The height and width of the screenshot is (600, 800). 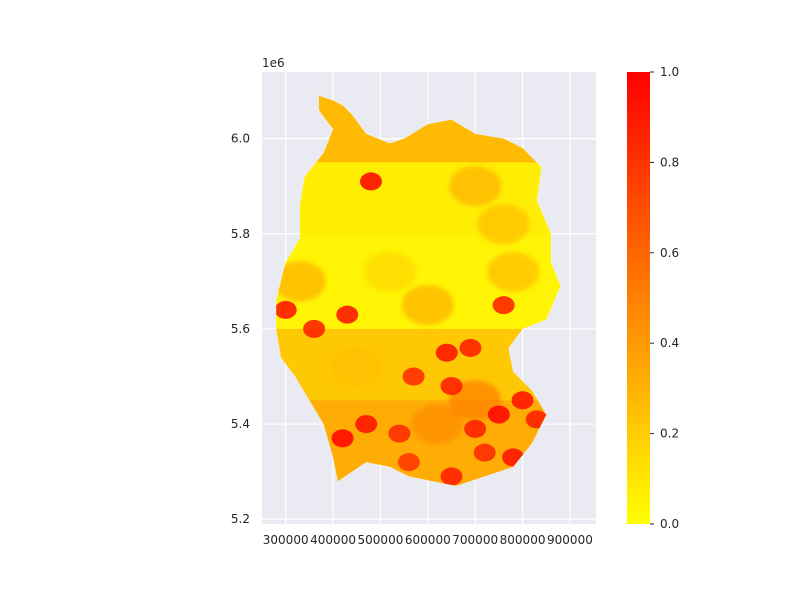 I want to click on y-tick-label: 5.8, so click(x=240, y=234).